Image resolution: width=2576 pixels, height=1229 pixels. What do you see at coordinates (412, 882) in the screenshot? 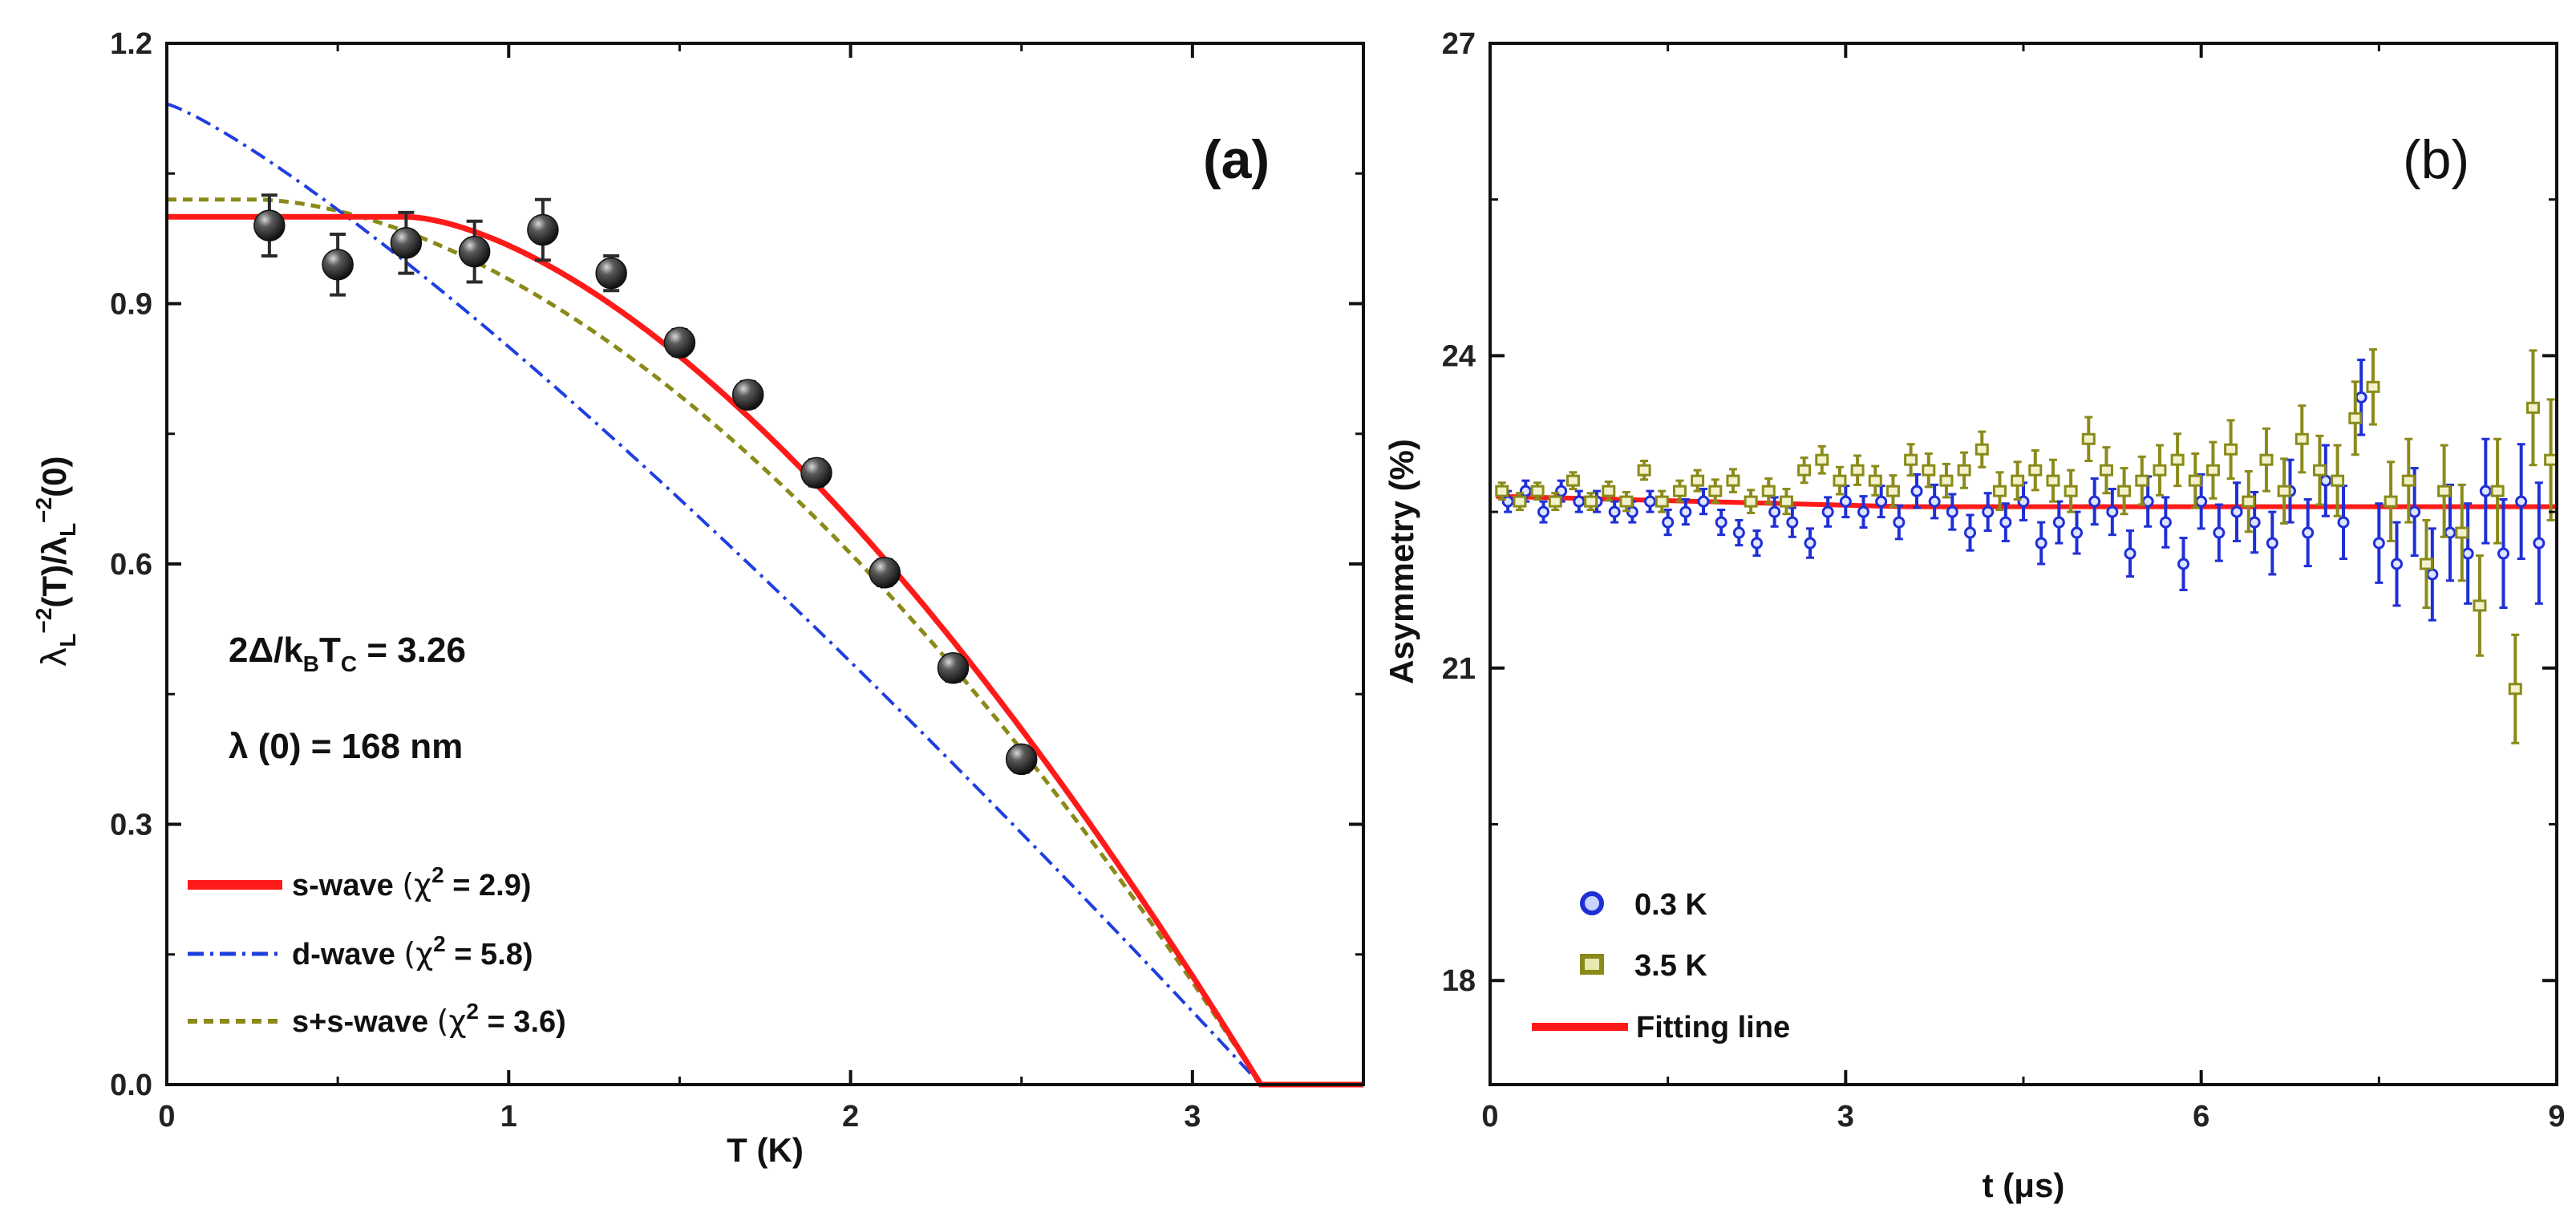
I see `legend-s-wave-label: s-wave (χ2 = 2.9)` at bounding box center [412, 882].